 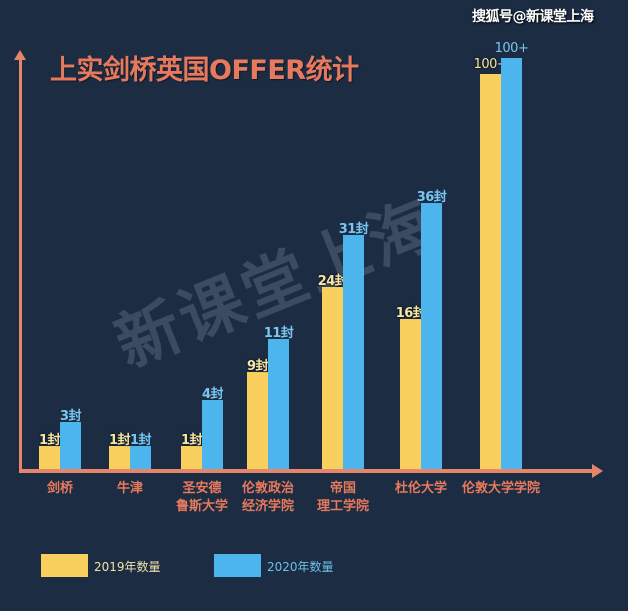 What do you see at coordinates (20, 265) in the screenshot?
I see `y-axis` at bounding box center [20, 265].